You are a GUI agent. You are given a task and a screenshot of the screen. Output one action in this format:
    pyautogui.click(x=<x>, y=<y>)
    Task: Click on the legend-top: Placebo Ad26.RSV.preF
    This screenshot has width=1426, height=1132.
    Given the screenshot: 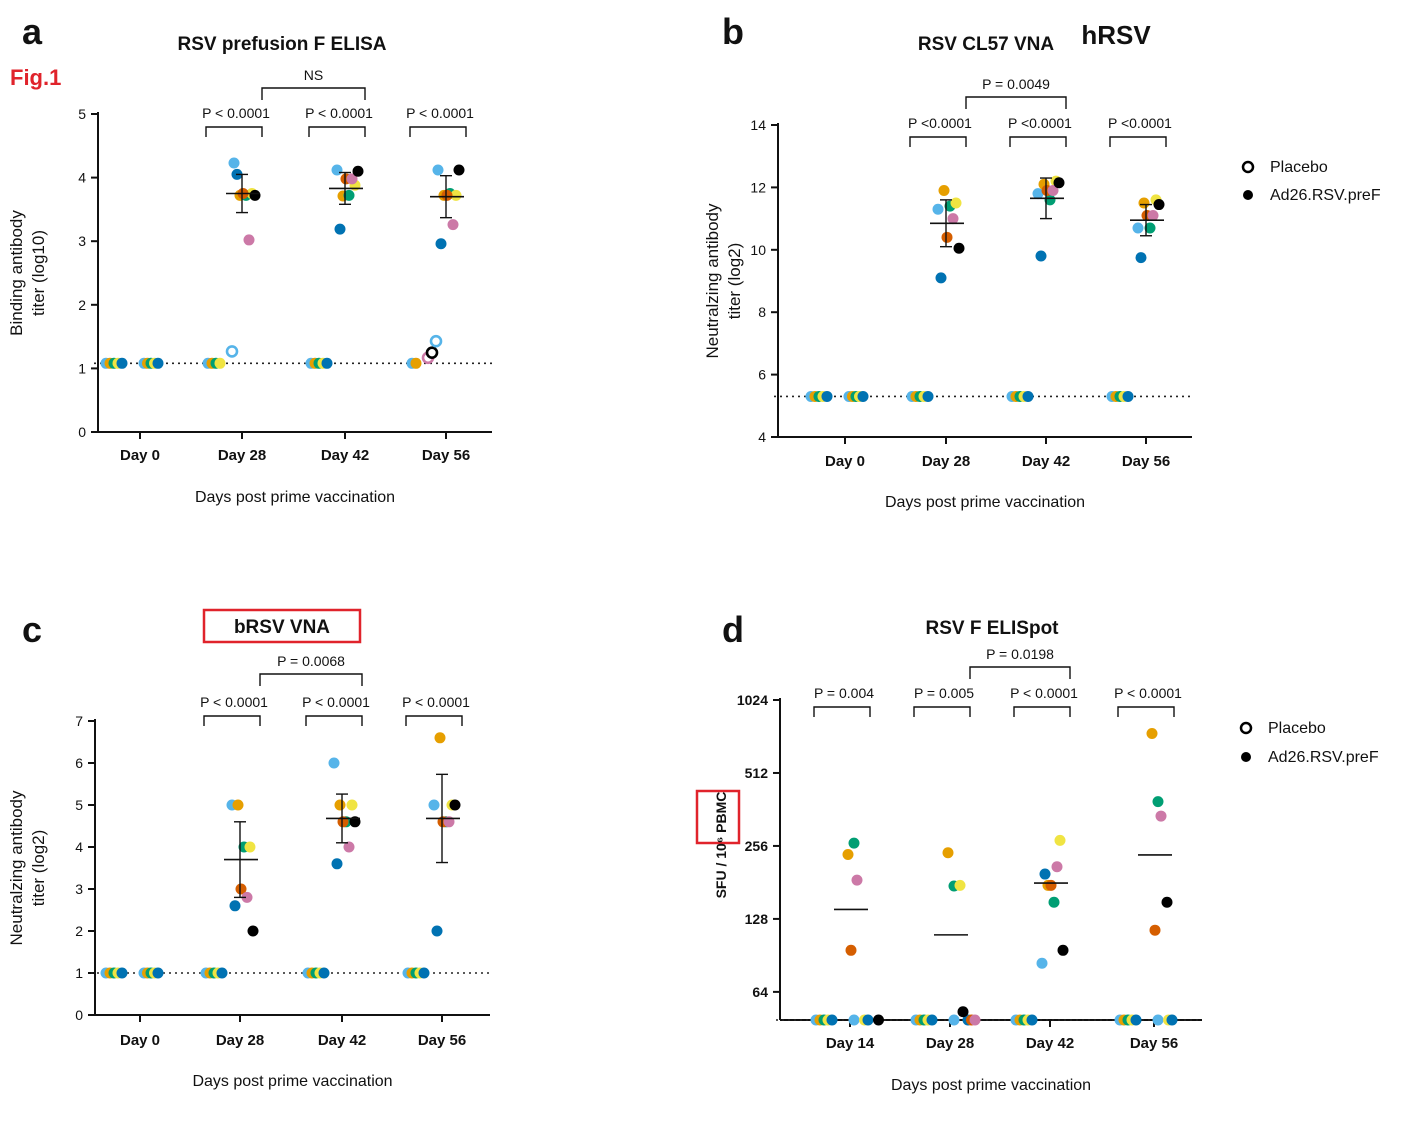 What is the action you would take?
    pyautogui.click(x=1311, y=181)
    